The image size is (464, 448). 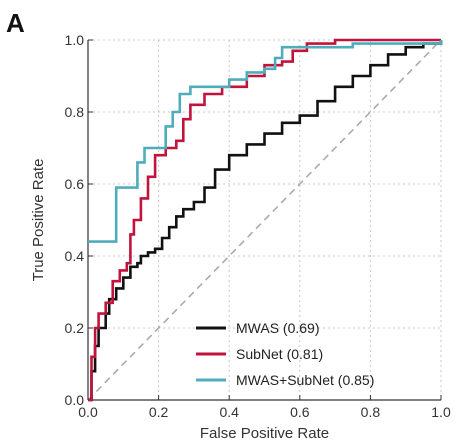 What do you see at coordinates (159, 412) in the screenshot?
I see `x-tick-label-1: 0.2` at bounding box center [159, 412].